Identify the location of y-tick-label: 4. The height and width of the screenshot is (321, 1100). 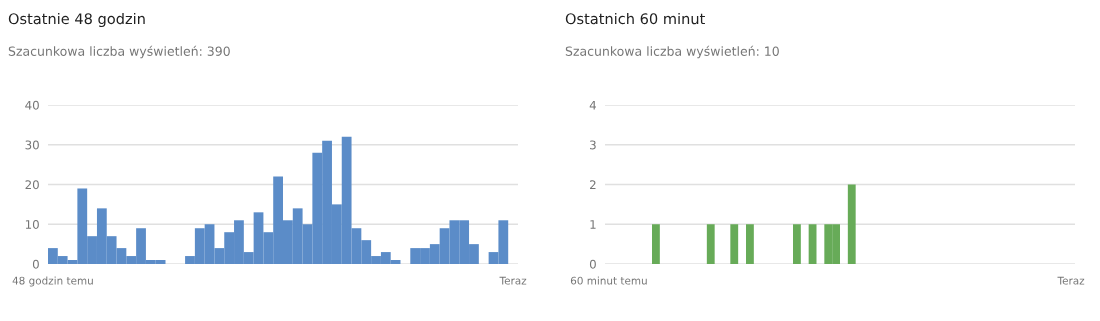
(592, 105).